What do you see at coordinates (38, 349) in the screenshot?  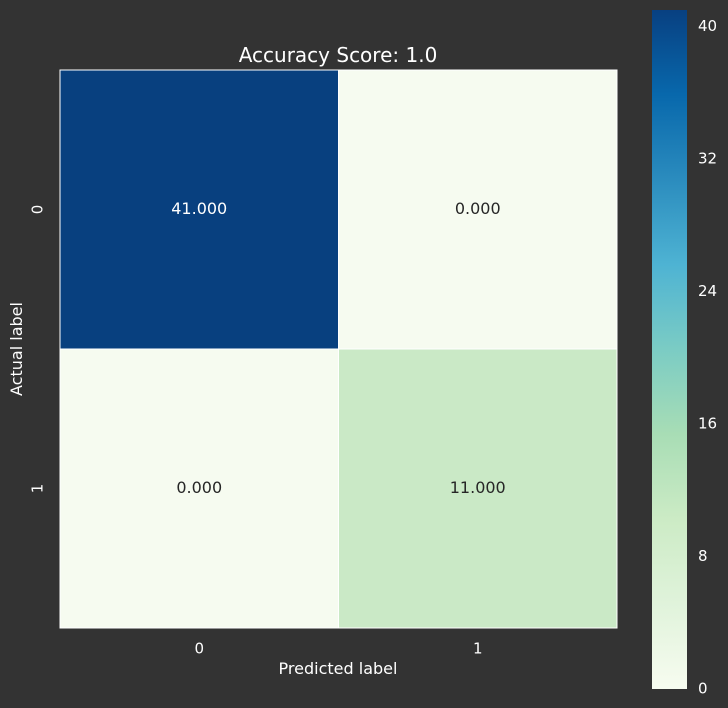 I see `y-axis: 01` at bounding box center [38, 349].